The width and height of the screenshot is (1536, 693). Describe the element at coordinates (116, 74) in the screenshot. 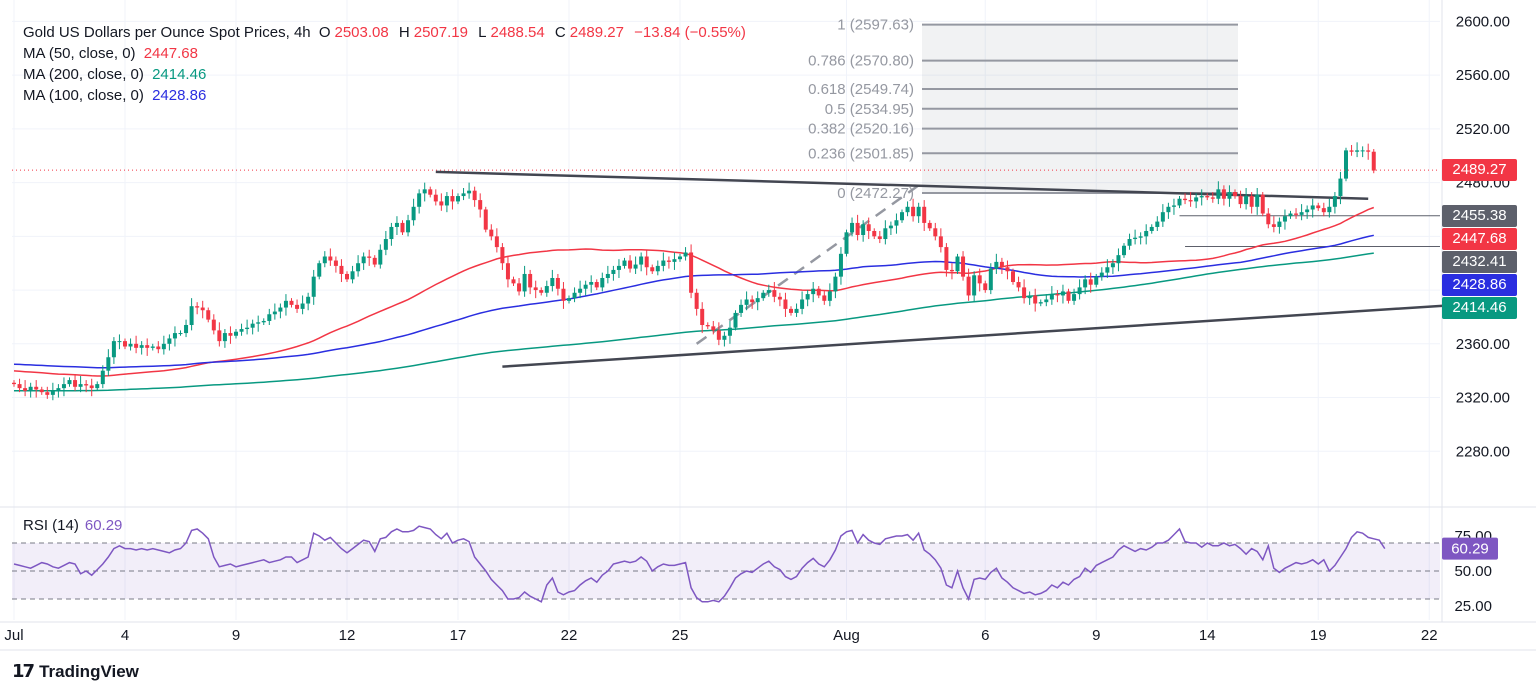

I see `ma200-legend: MA (200, close, 0) 2414.46` at that location.